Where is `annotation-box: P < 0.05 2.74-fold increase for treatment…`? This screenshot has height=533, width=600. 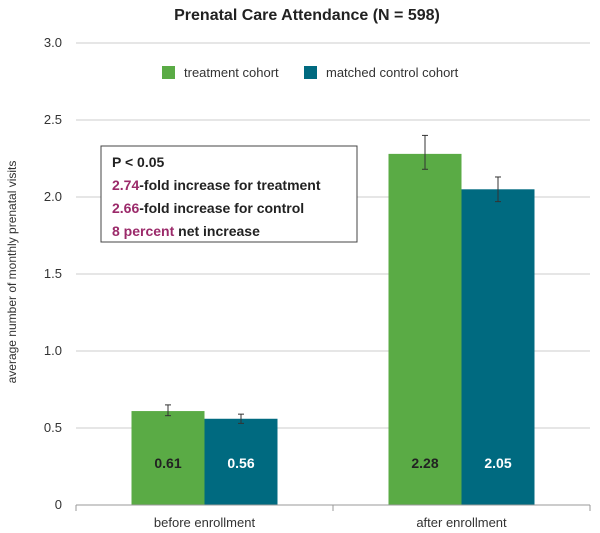
annotation-box: P < 0.05 2.74-fold increase for treatment… is located at coordinates (229, 194).